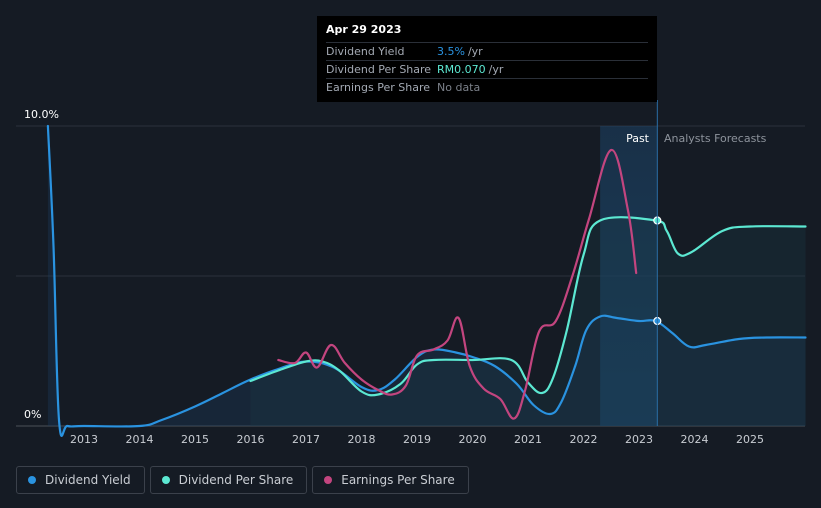  What do you see at coordinates (750, 439) in the screenshot?
I see `x-tick-label: 2025` at bounding box center [750, 439].